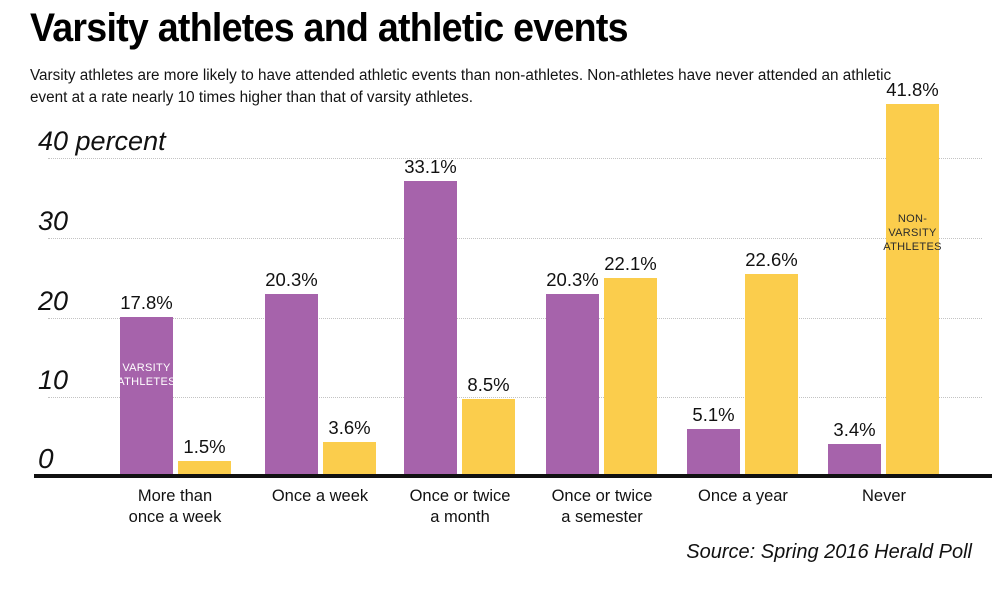 The width and height of the screenshot is (1000, 595). What do you see at coordinates (743, 496) in the screenshot?
I see `x-label-once-a-year: Once a year` at bounding box center [743, 496].